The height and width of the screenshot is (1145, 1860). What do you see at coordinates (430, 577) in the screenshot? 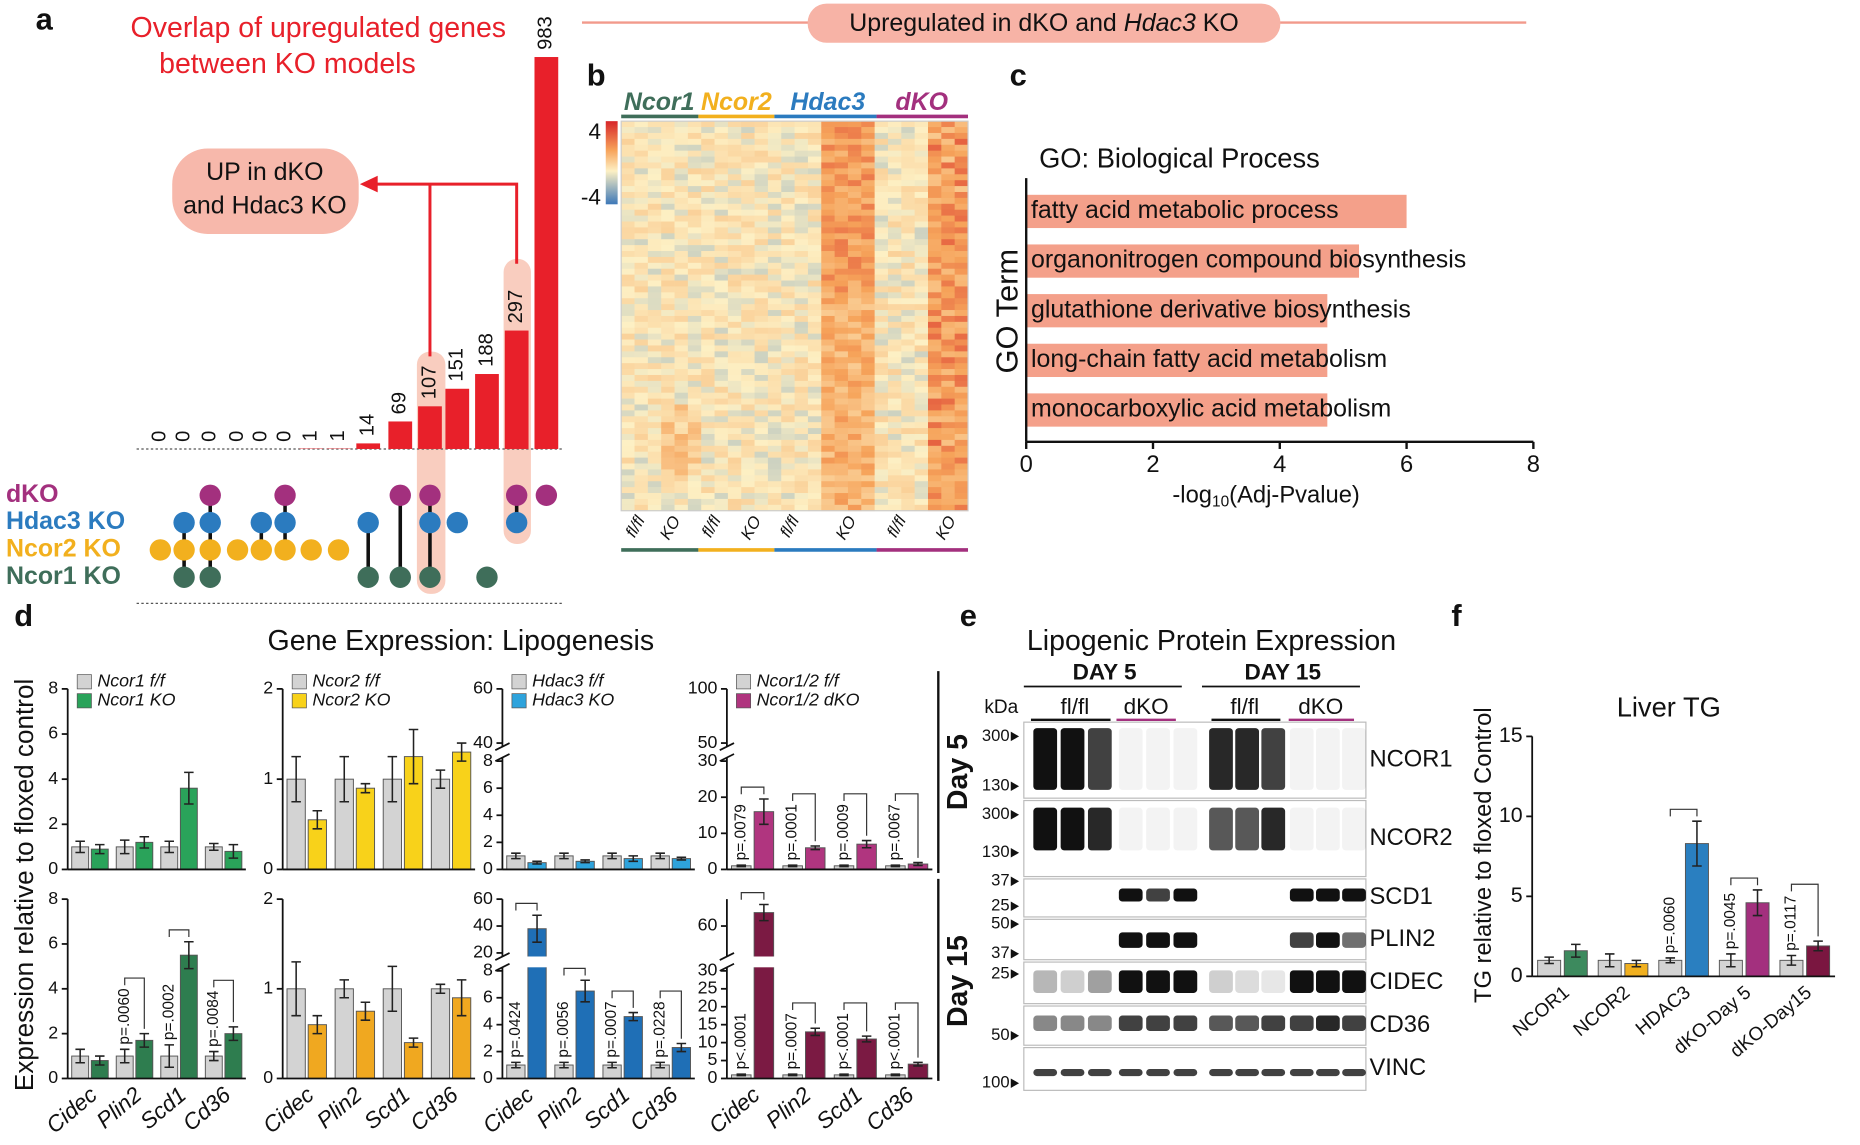
I see `set-dot` at bounding box center [430, 577].